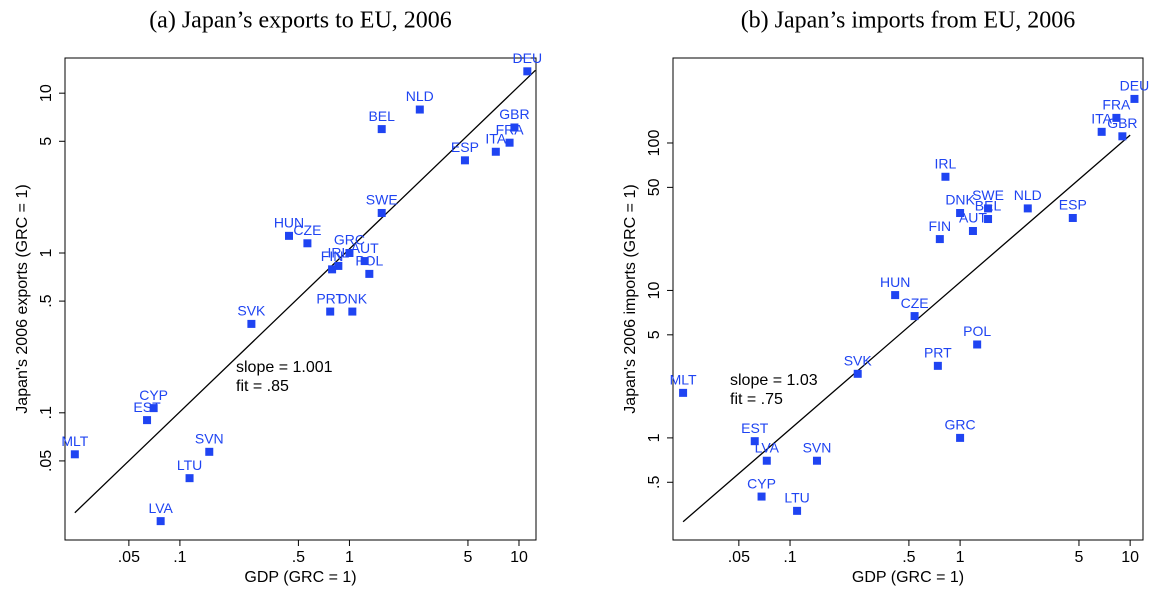 The height and width of the screenshot is (592, 1151). What do you see at coordinates (74, 441) in the screenshot?
I see `point-label: MLT` at bounding box center [74, 441].